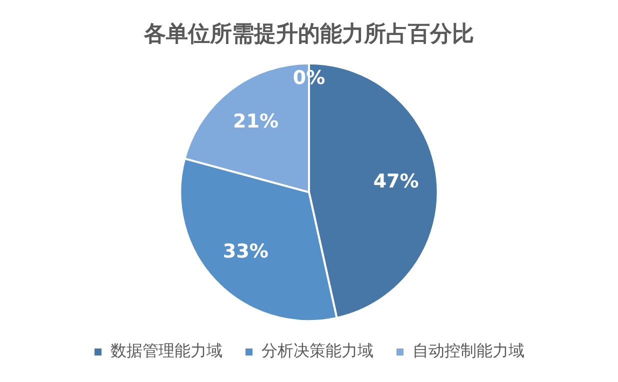 The image size is (618, 382). I want to click on data-label: 47%, so click(396, 181).